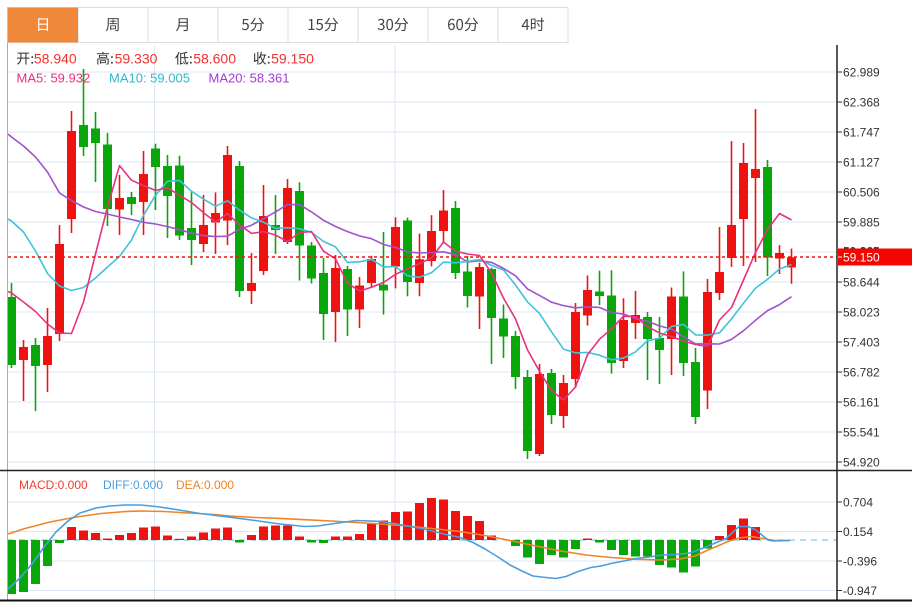 This screenshot has height=603, width=912. What do you see at coordinates (861, 133) in the screenshot?
I see `svg-text: 61.747` at bounding box center [861, 133].